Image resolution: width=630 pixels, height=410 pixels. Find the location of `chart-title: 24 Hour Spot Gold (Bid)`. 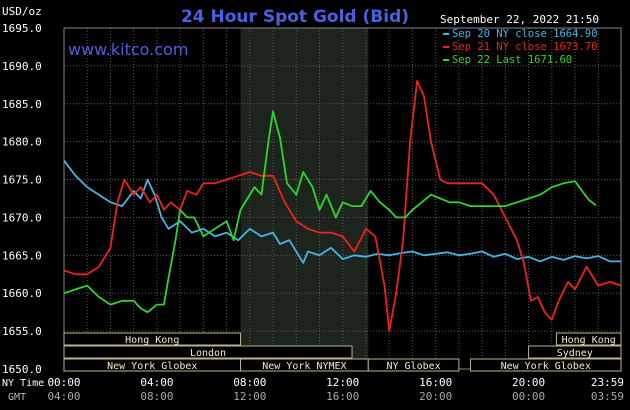

chart-title: 24 Hour Spot Gold (Bid) is located at coordinates (295, 17).